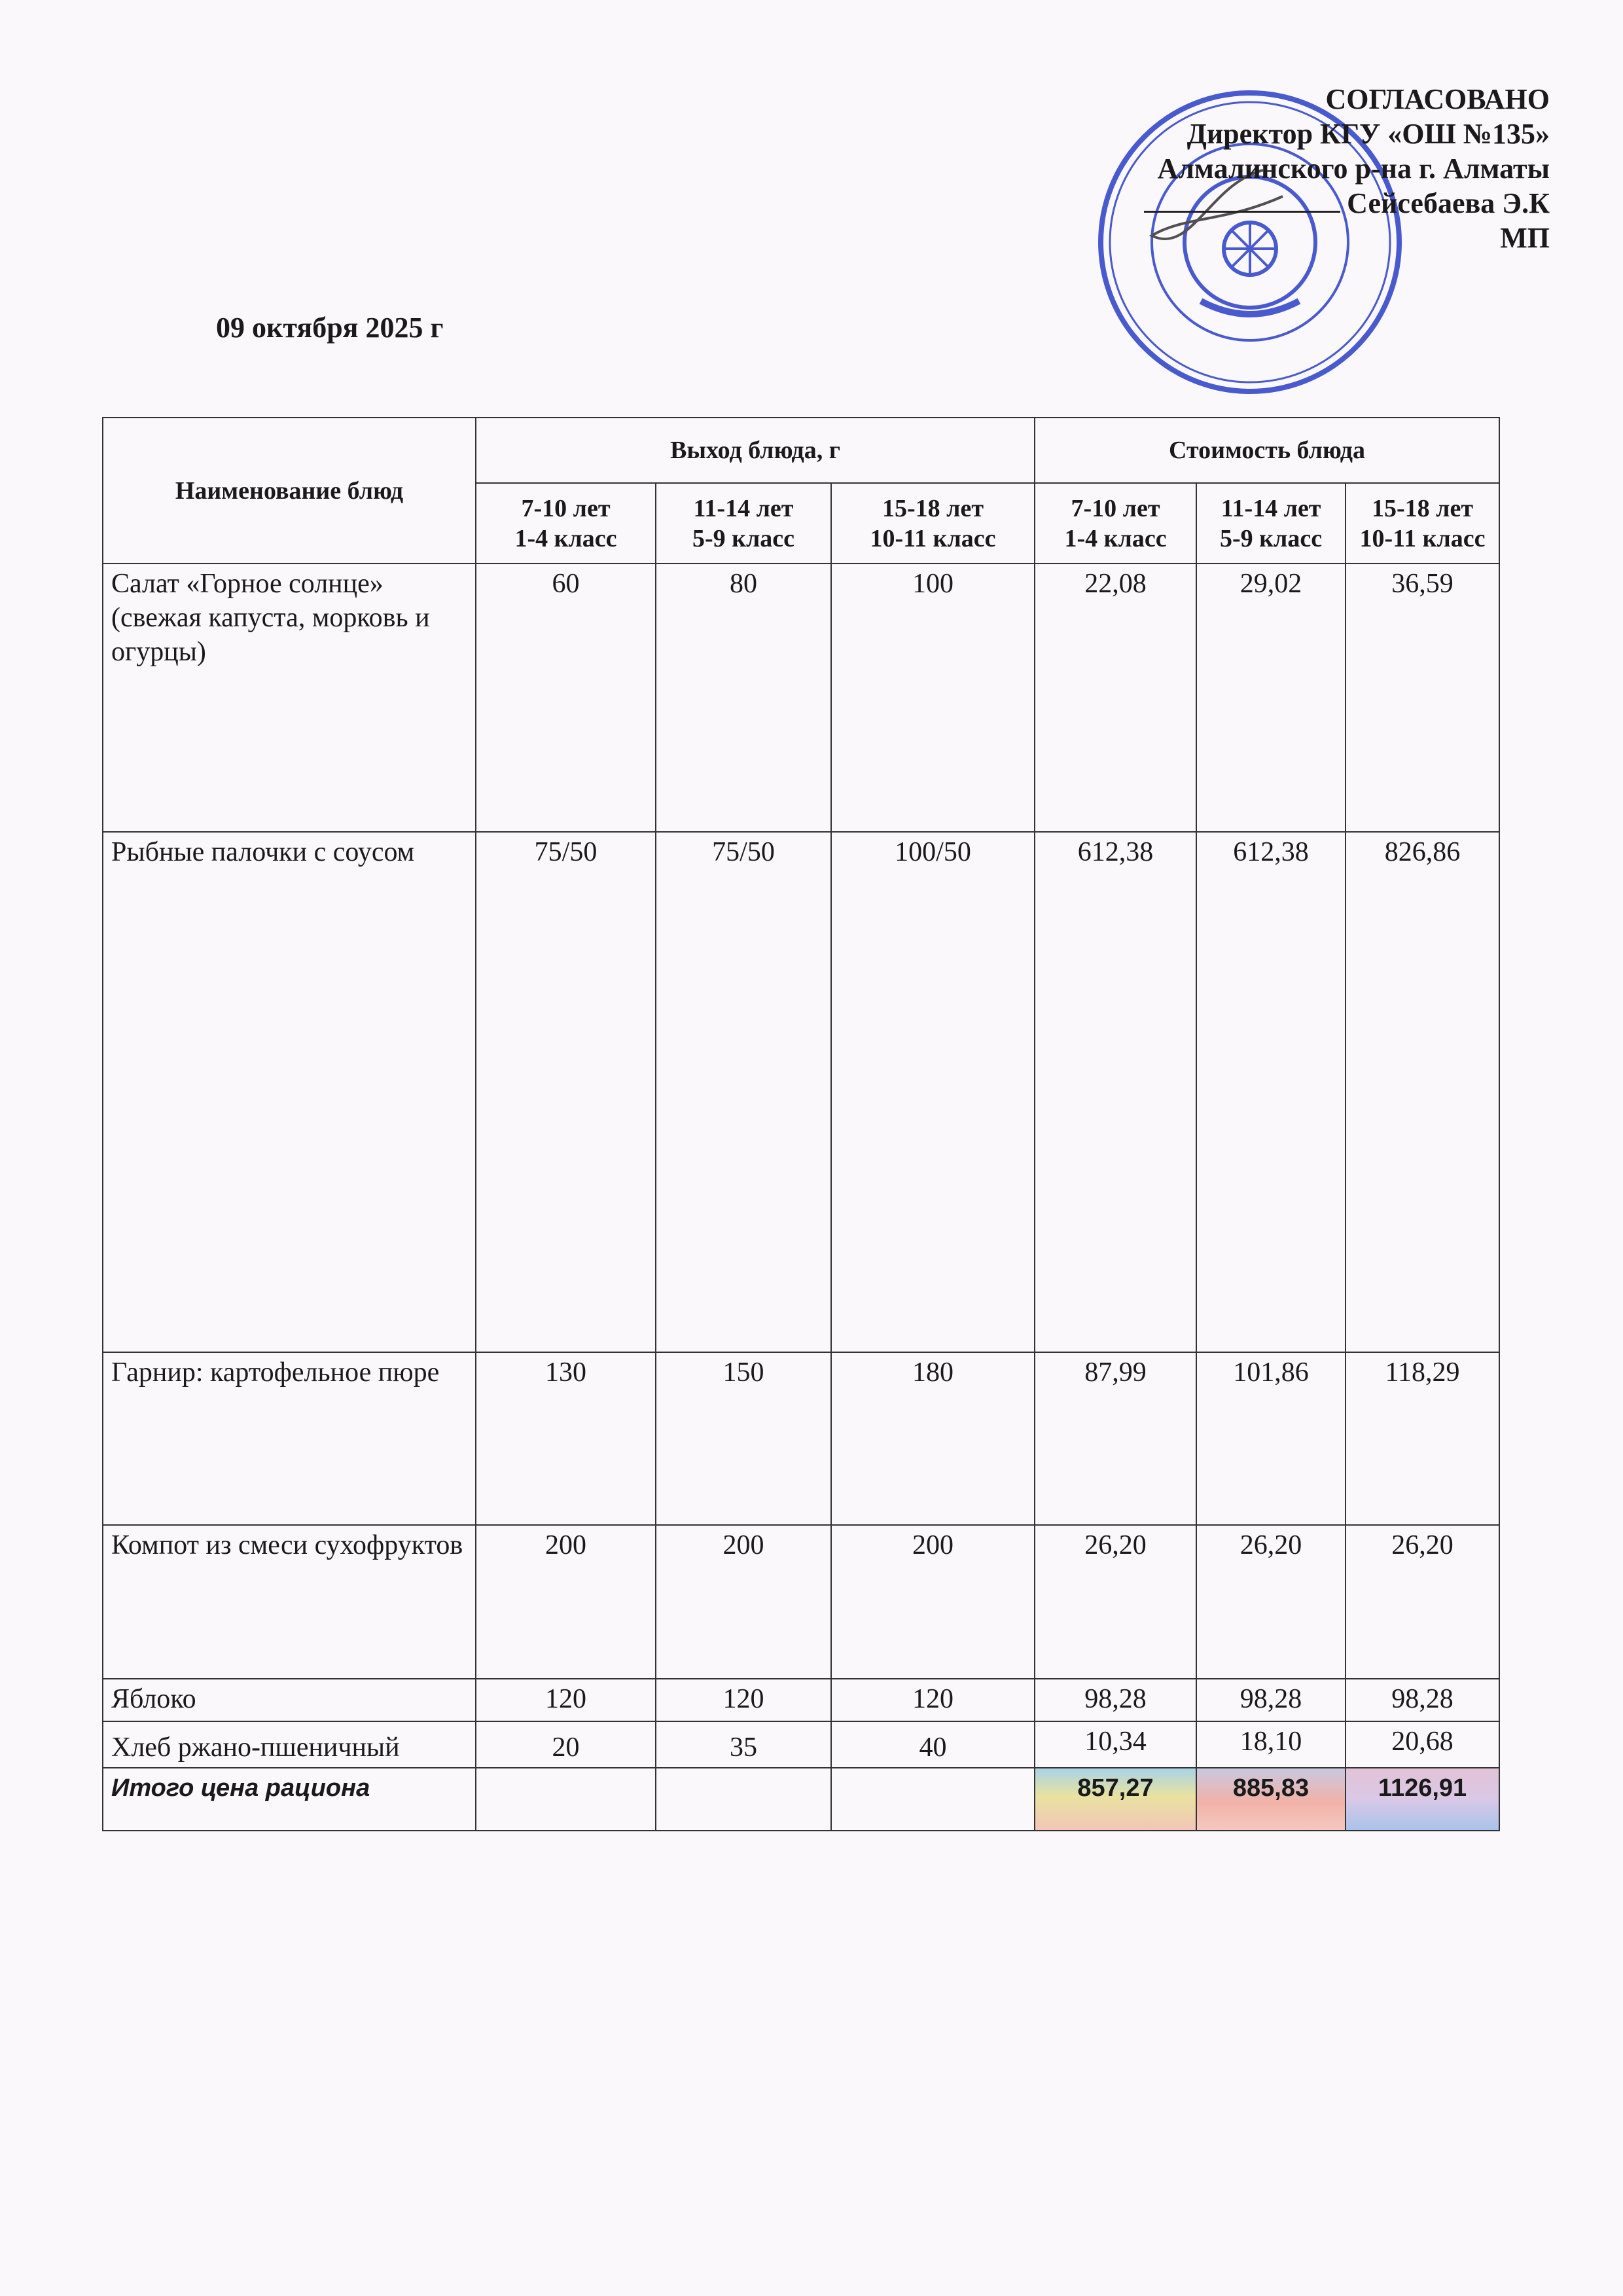 The width and height of the screenshot is (1623, 2296). I want to click on dish-name: Хлеб ржано-пшеничный, so click(289, 1744).